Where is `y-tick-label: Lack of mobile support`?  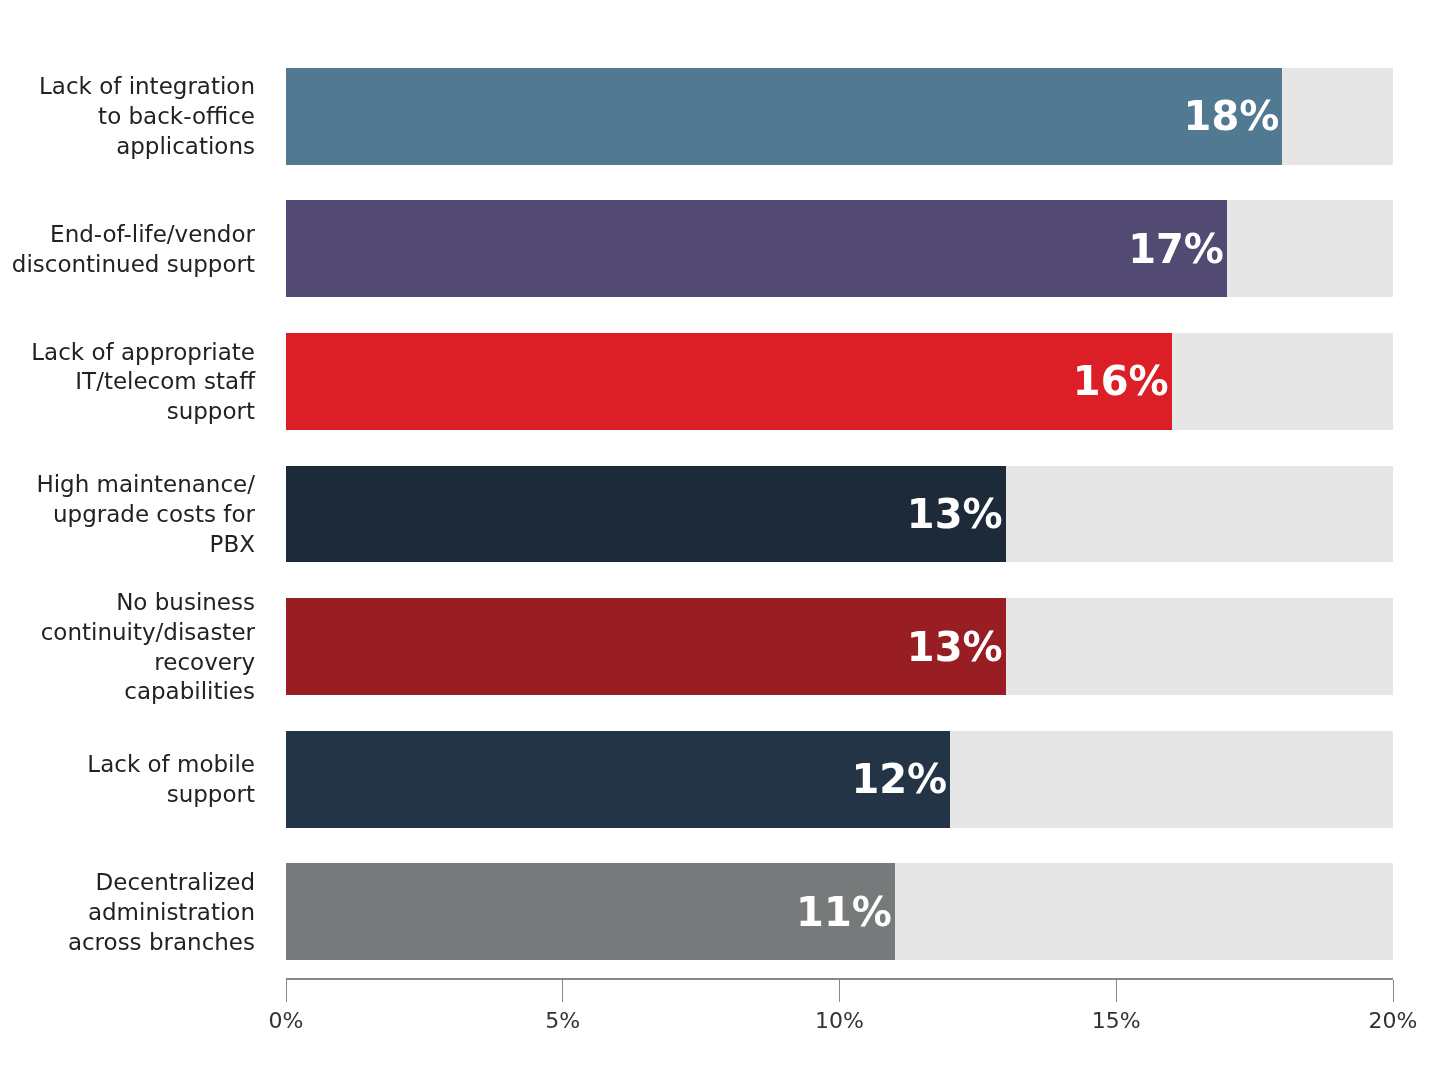
y-tick-label: Lack of mobile support is located at coordinates (171, 779).